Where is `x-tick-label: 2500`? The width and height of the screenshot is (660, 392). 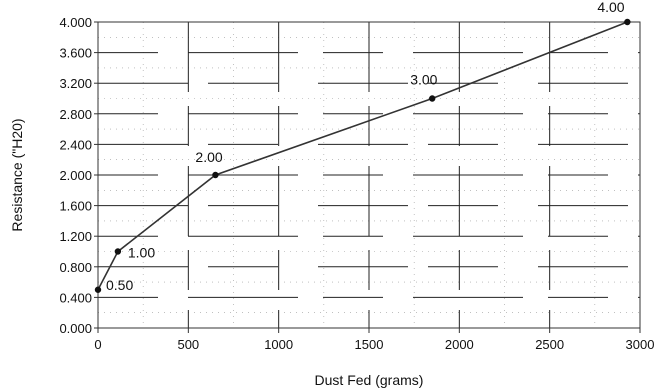
x-tick-label: 2500 is located at coordinates (549, 344).